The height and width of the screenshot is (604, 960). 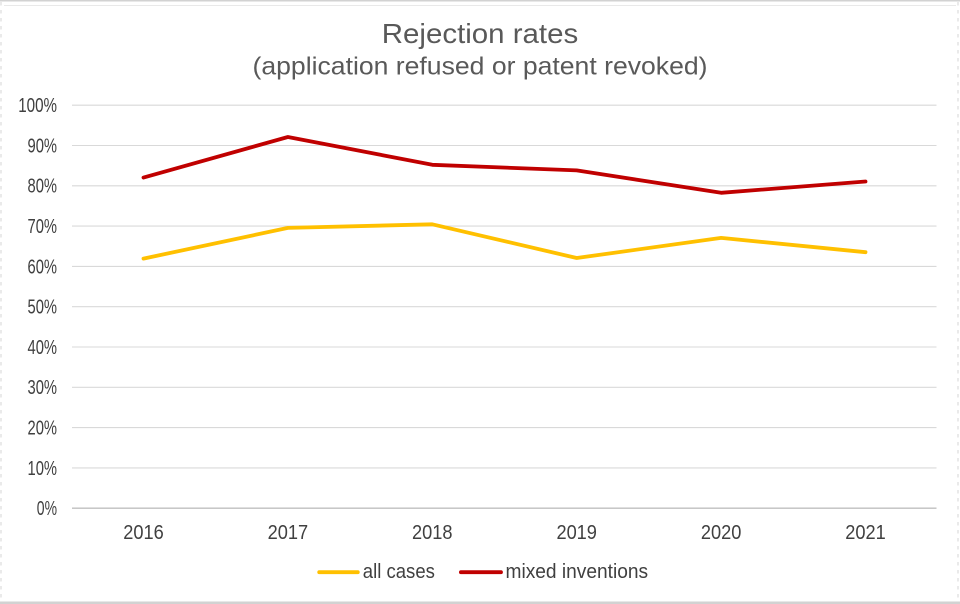 What do you see at coordinates (43, 347) in the screenshot?
I see `svg-text: 40%` at bounding box center [43, 347].